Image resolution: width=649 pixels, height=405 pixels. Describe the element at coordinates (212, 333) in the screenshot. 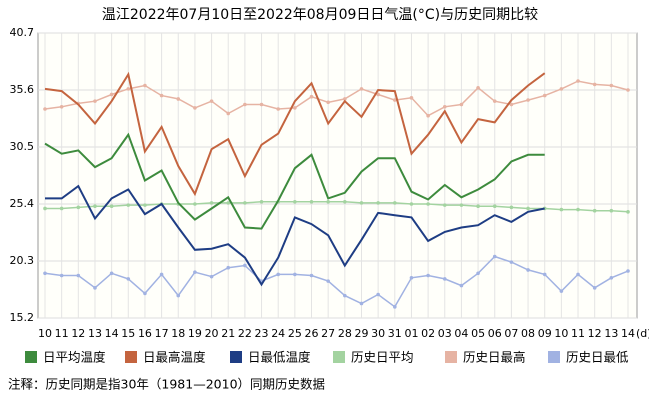

I see `x-tick-label: 20` at that location.